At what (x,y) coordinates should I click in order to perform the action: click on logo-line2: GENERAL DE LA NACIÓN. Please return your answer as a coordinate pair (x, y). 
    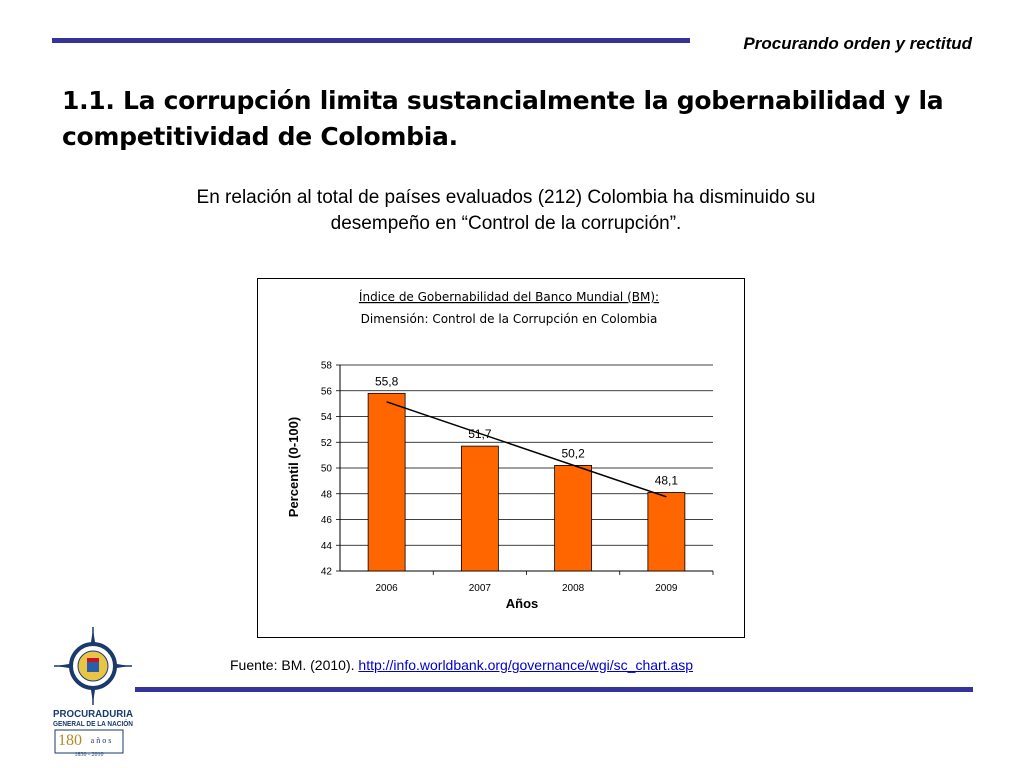
    Looking at the image, I should click on (93, 723).